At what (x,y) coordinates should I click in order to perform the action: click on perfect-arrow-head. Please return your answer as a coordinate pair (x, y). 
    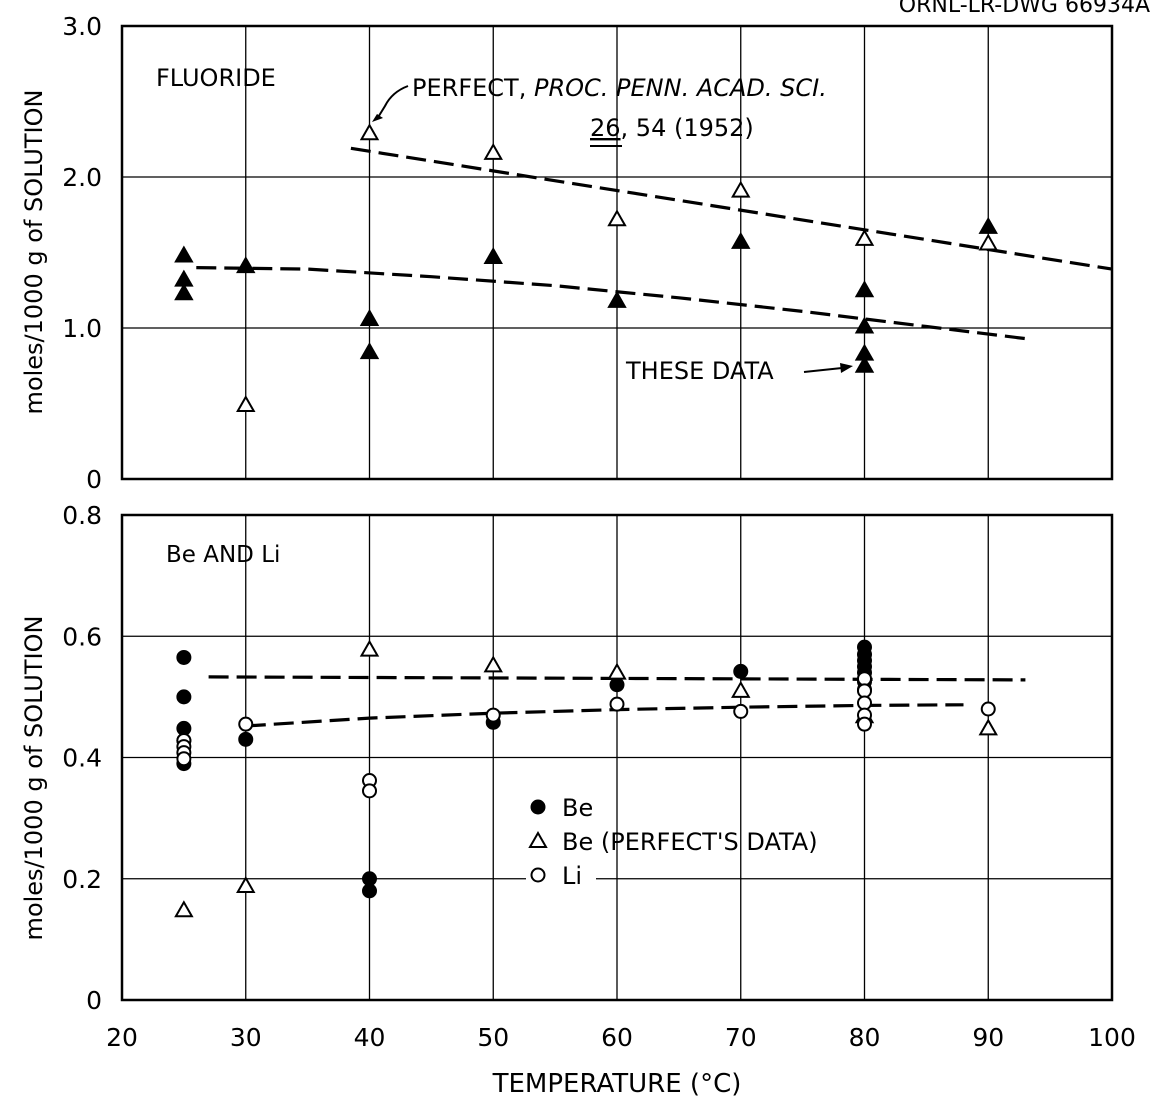
    Looking at the image, I should click on (377, 118).